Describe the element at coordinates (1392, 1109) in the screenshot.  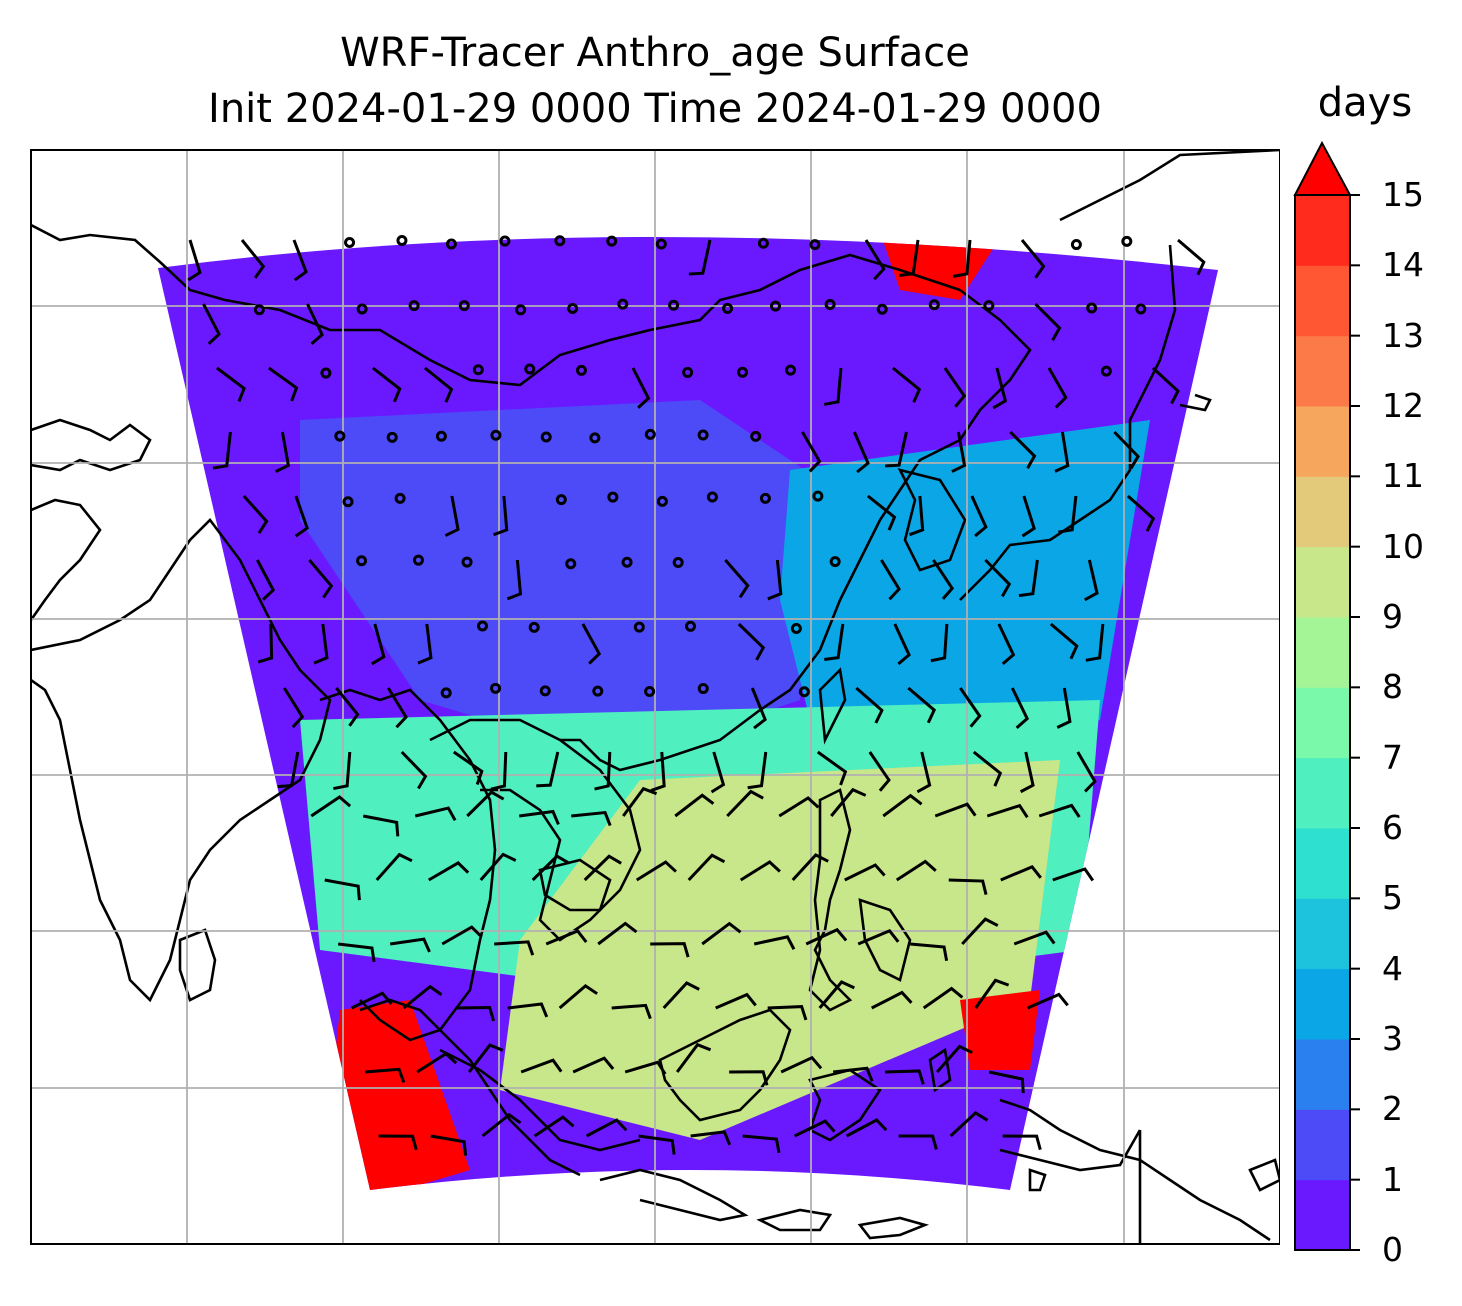
I see `colorbar-tick-label: 2` at that location.